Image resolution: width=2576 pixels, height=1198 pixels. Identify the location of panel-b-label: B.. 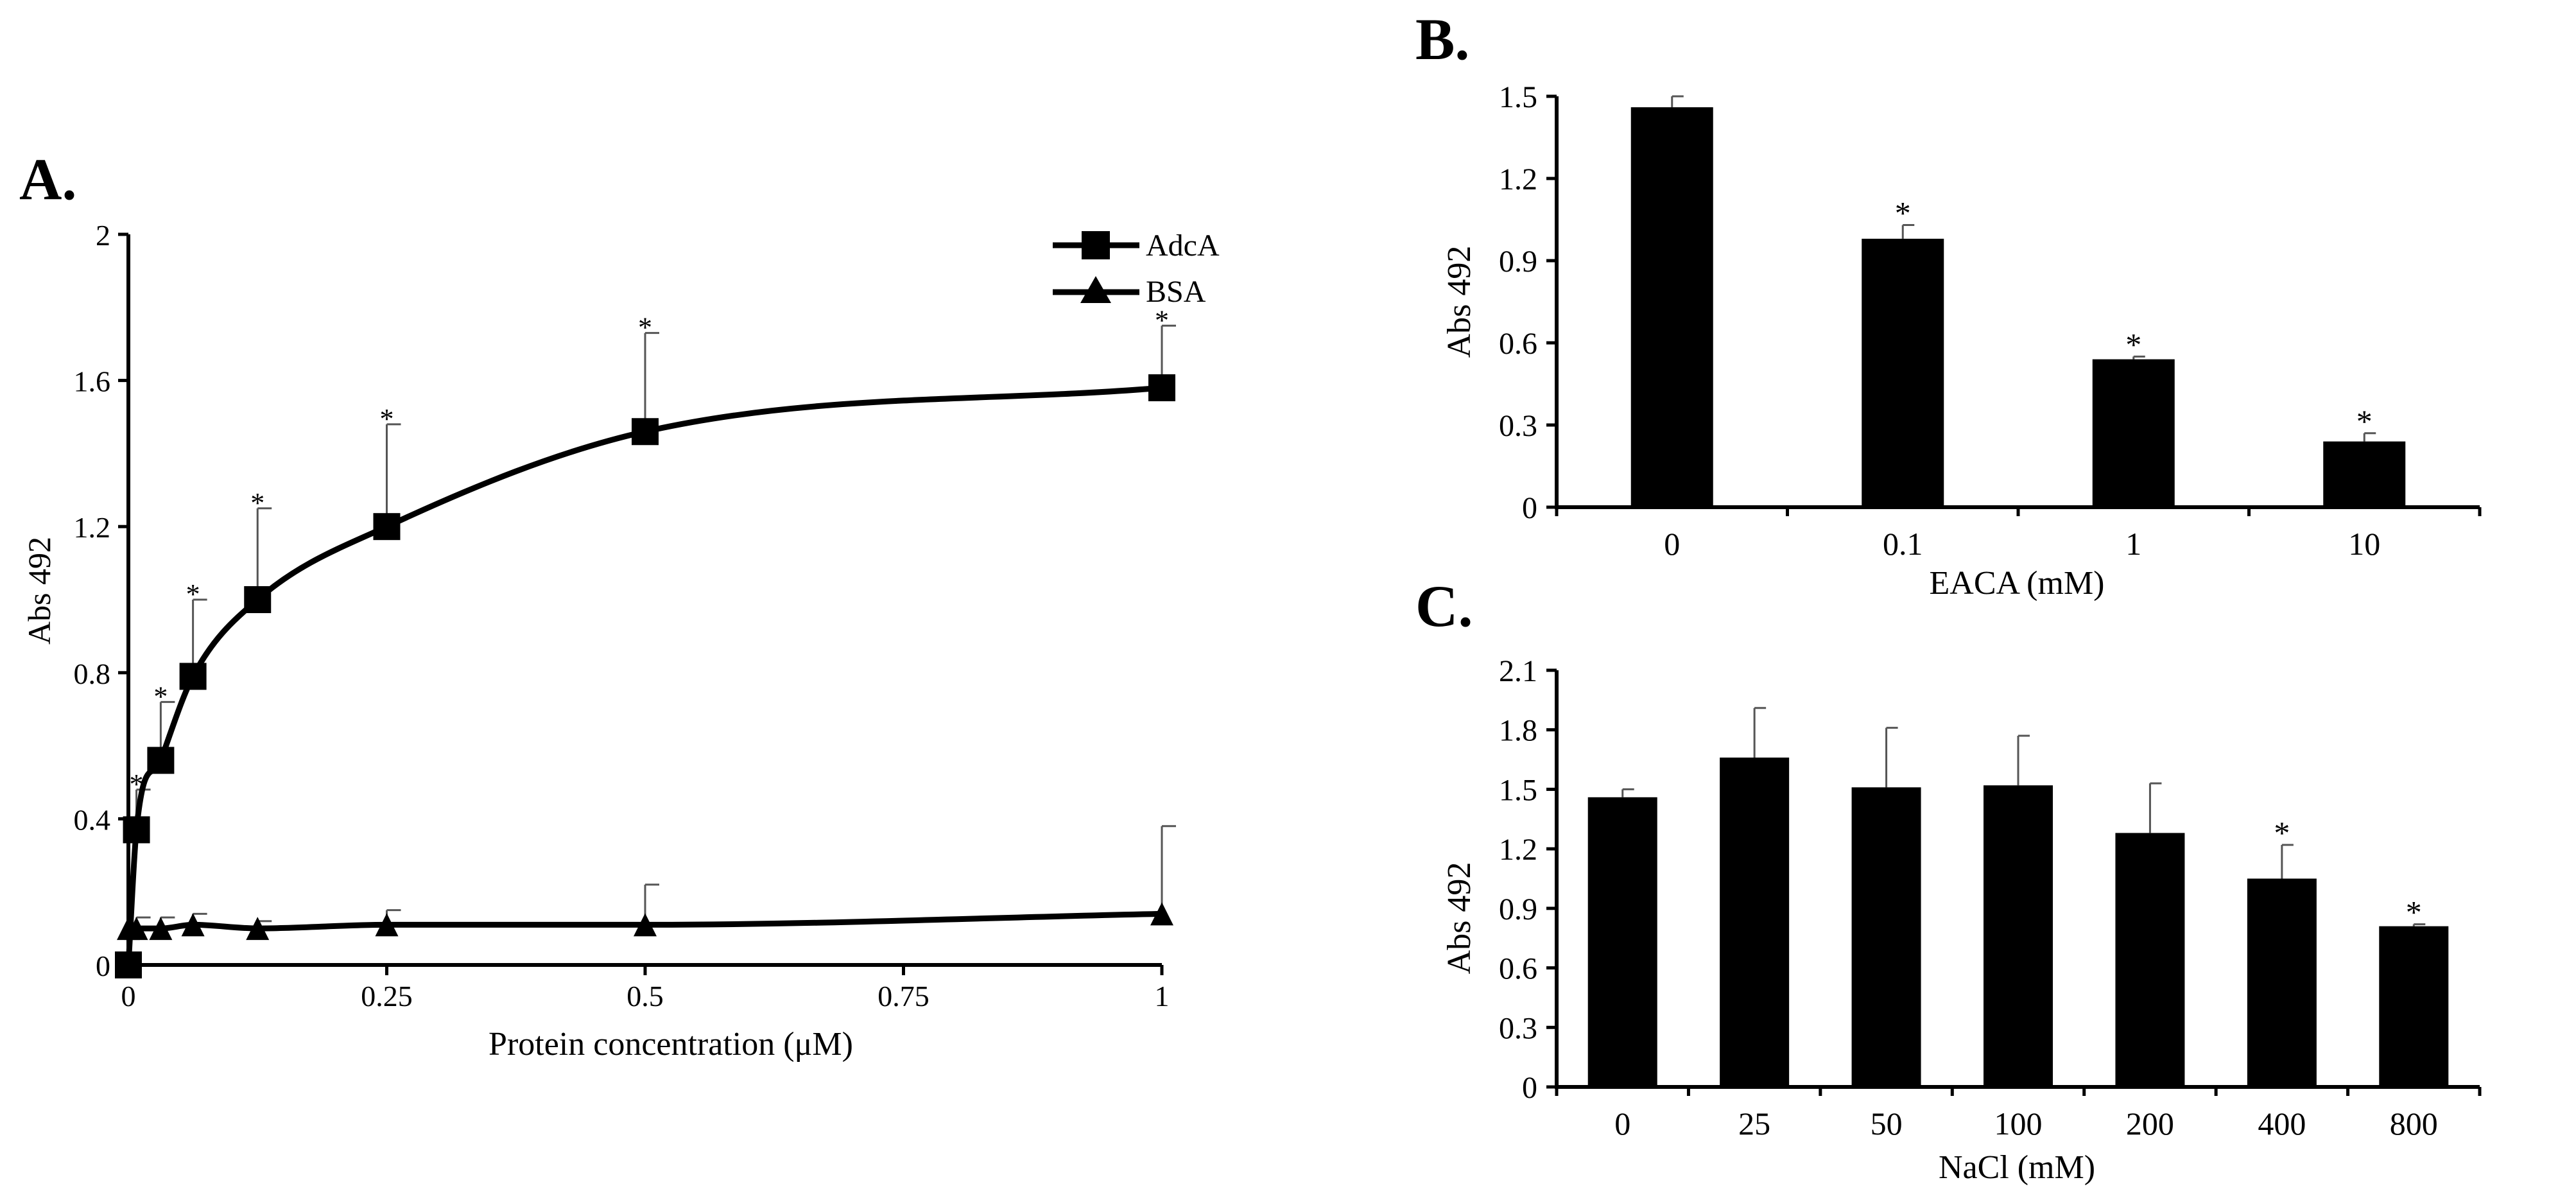
(1442, 39).